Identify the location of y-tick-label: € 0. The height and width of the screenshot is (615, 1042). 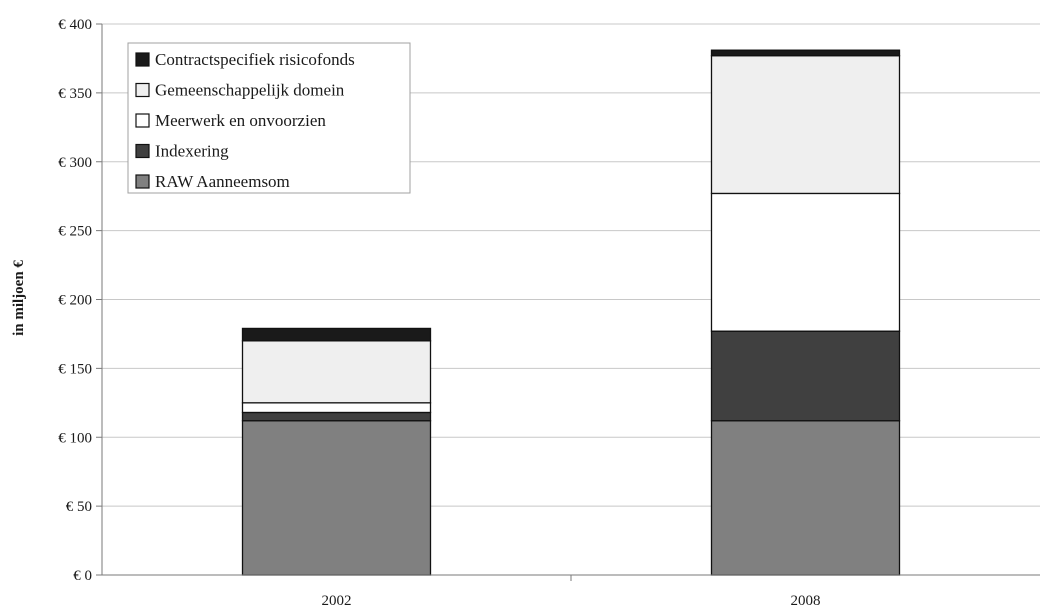
(82, 576).